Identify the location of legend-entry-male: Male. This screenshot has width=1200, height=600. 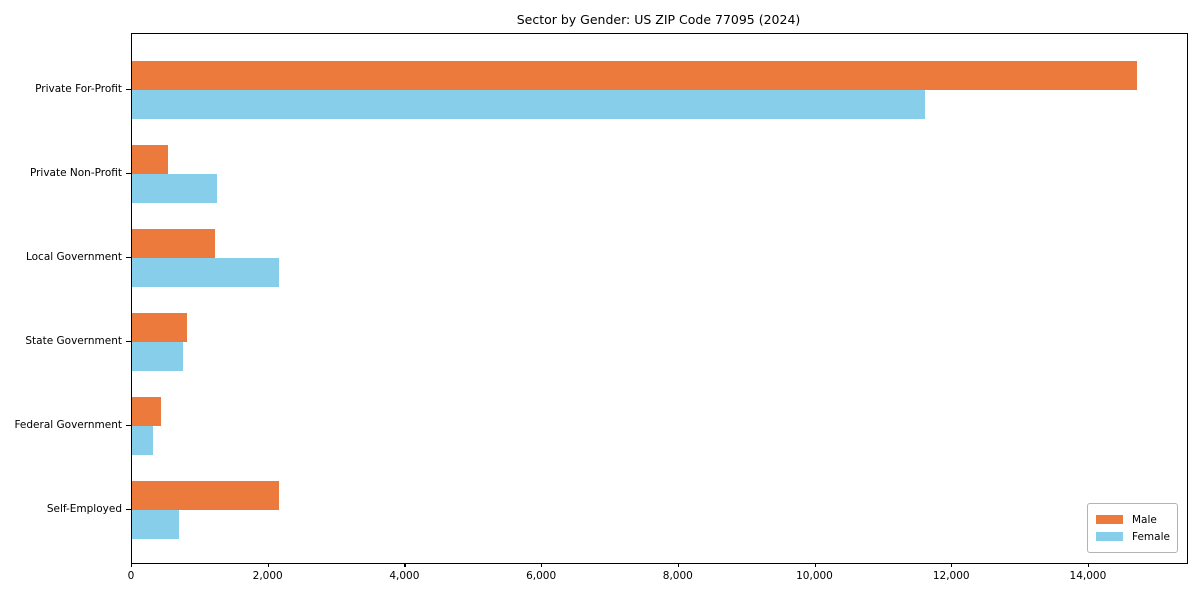
(1136, 520).